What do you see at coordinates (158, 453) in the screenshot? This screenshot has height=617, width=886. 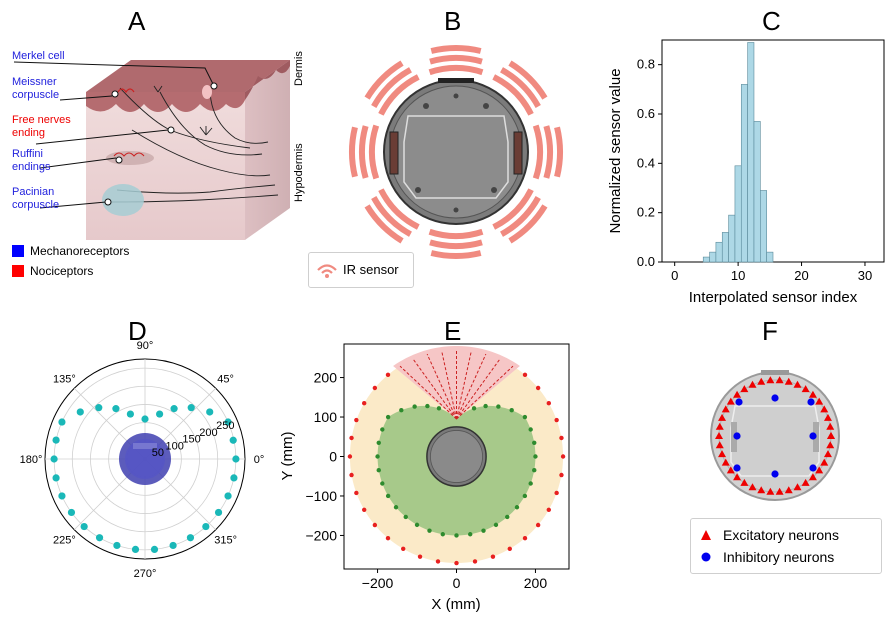 I see `radial-label: 50` at bounding box center [158, 453].